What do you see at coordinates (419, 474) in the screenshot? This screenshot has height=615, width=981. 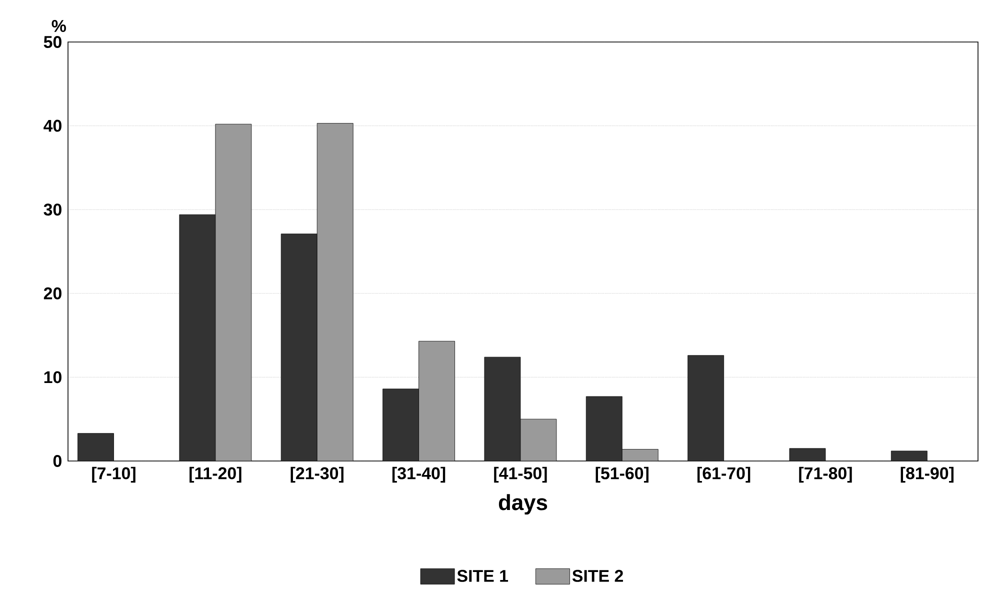 I see `x-tick-label: [31-40]` at bounding box center [419, 474].